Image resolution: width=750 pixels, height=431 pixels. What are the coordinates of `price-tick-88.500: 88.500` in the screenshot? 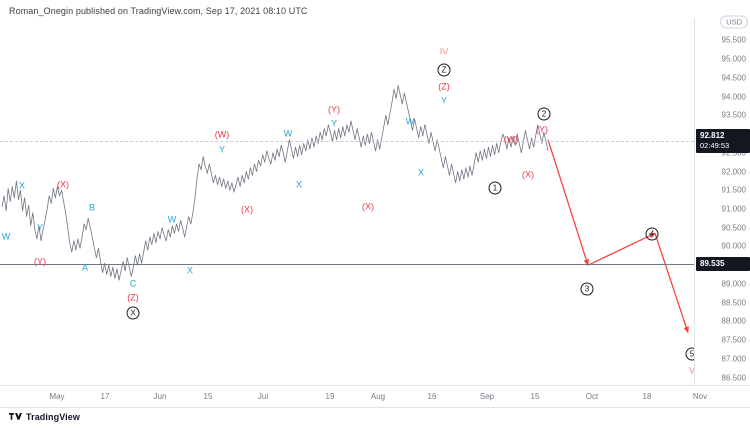 It's located at (733, 303).